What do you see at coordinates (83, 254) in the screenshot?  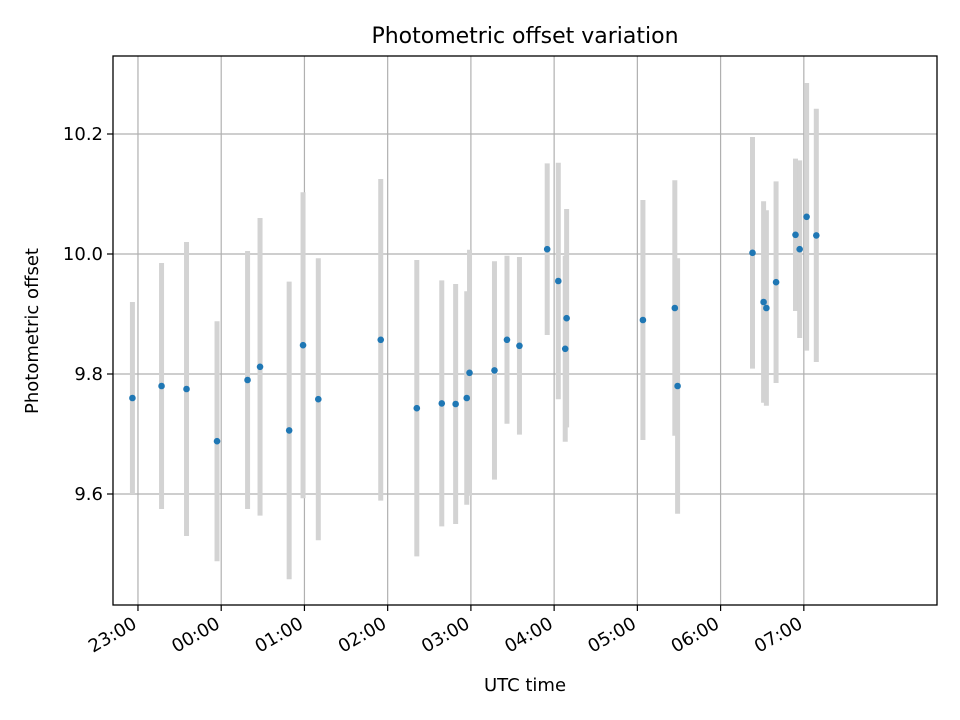 I see `y-tick-label: 10.0` at bounding box center [83, 254].